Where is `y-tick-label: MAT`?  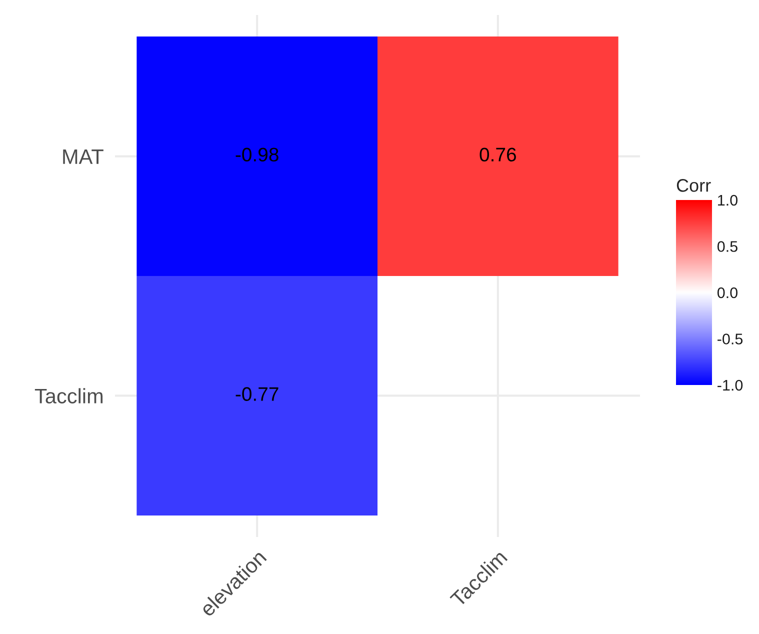
y-tick-label: MAT is located at coordinates (83, 156).